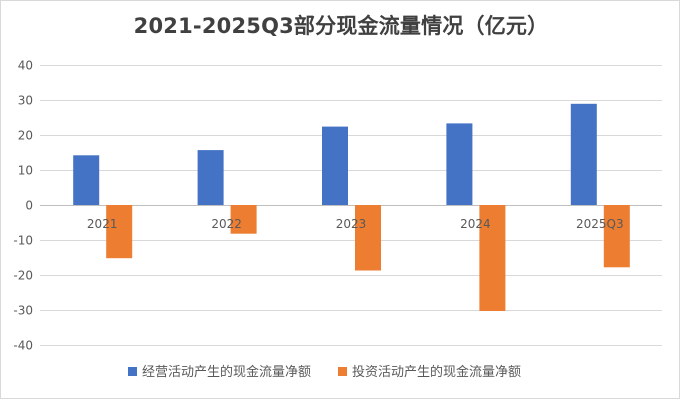 The width and height of the screenshot is (682, 401). Describe the element at coordinates (475, 224) in the screenshot. I see `x-tick-label: 2024` at that location.